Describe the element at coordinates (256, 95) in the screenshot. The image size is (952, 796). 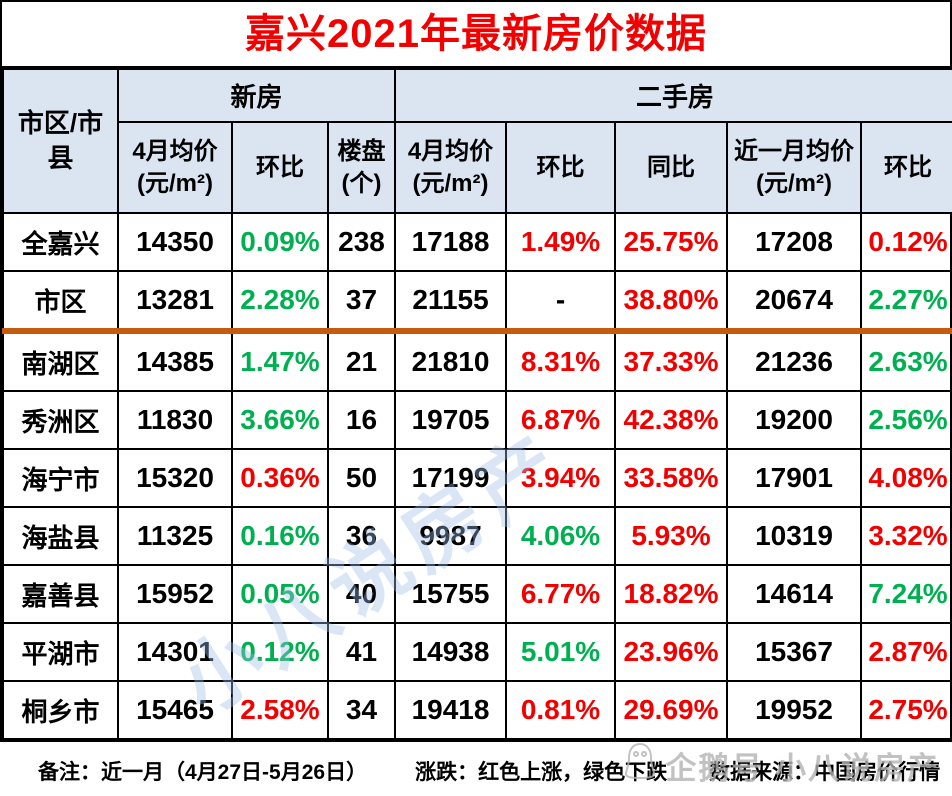
I see `group-header-new: 新房` at that location.